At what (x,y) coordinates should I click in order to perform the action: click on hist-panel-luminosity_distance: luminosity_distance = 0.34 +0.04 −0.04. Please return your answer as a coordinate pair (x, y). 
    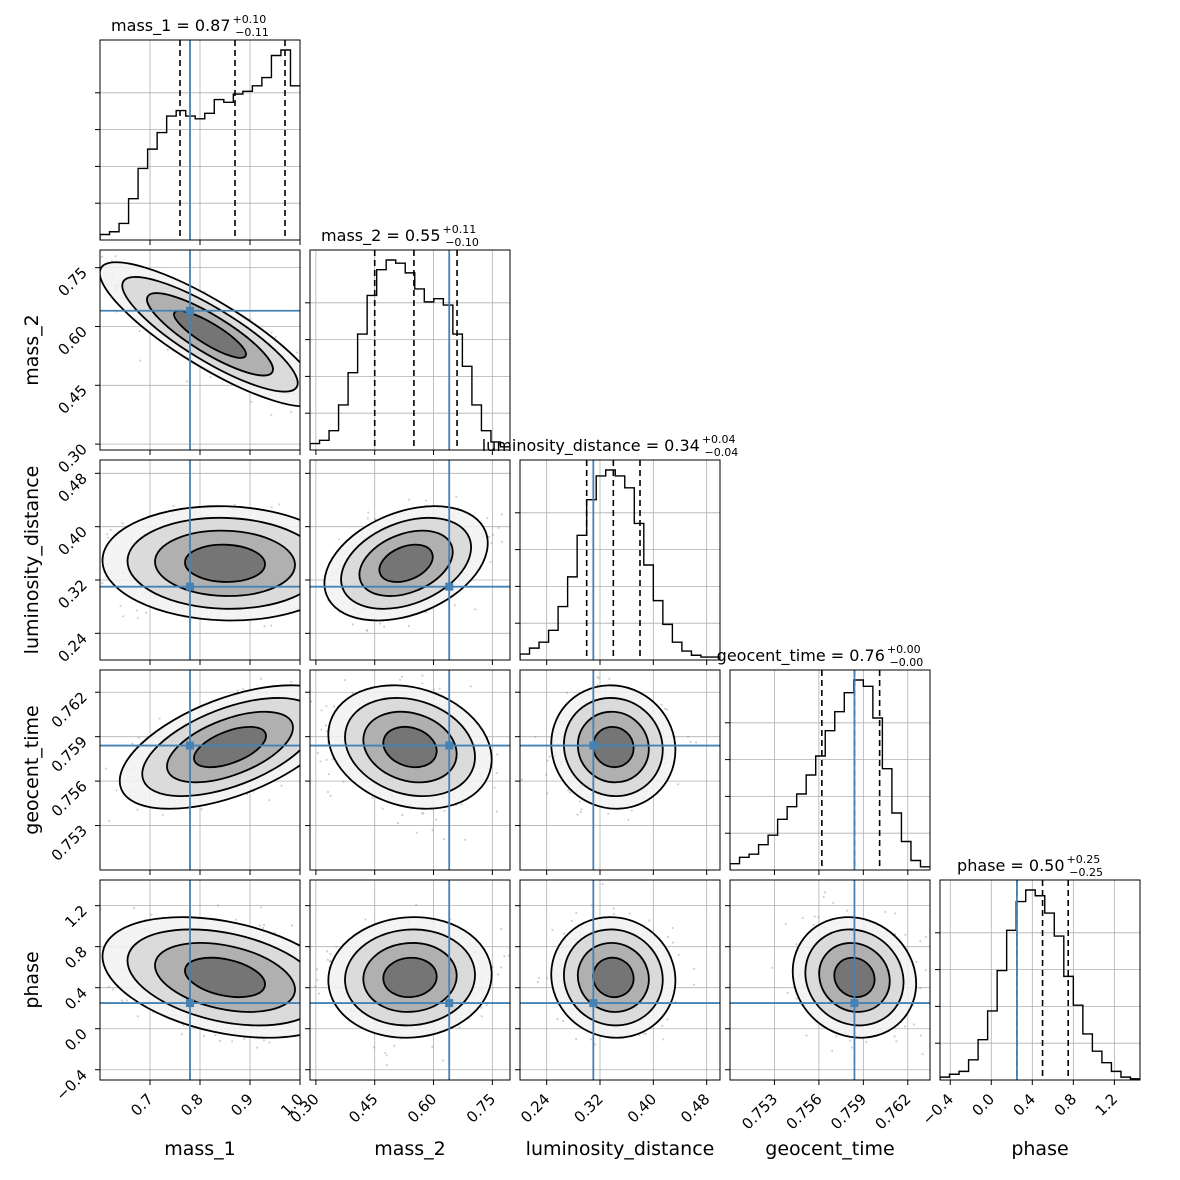
    Looking at the image, I should click on (610, 547).